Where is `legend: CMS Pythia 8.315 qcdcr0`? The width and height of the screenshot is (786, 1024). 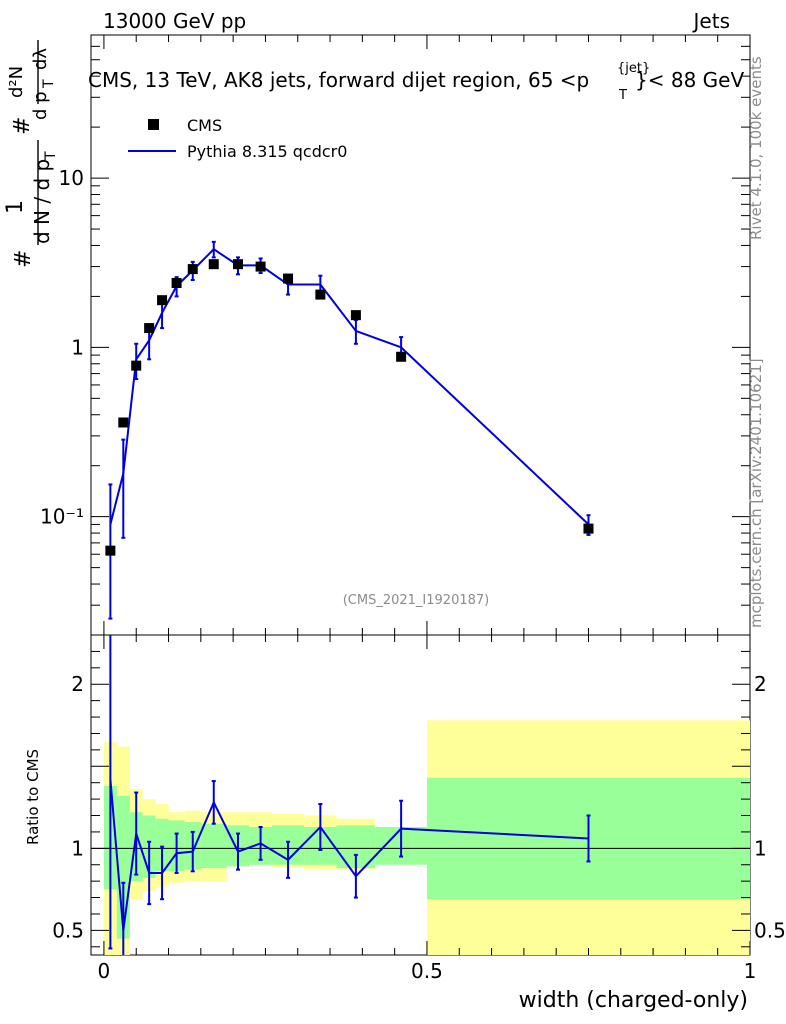
legend: CMS Pythia 8.315 qcdcr0 is located at coordinates (237, 138).